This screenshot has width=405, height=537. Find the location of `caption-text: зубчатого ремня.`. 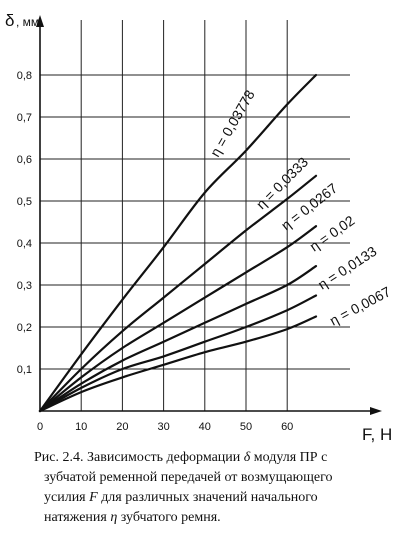

caption-text: зубчатого ремня. is located at coordinates (169, 517).